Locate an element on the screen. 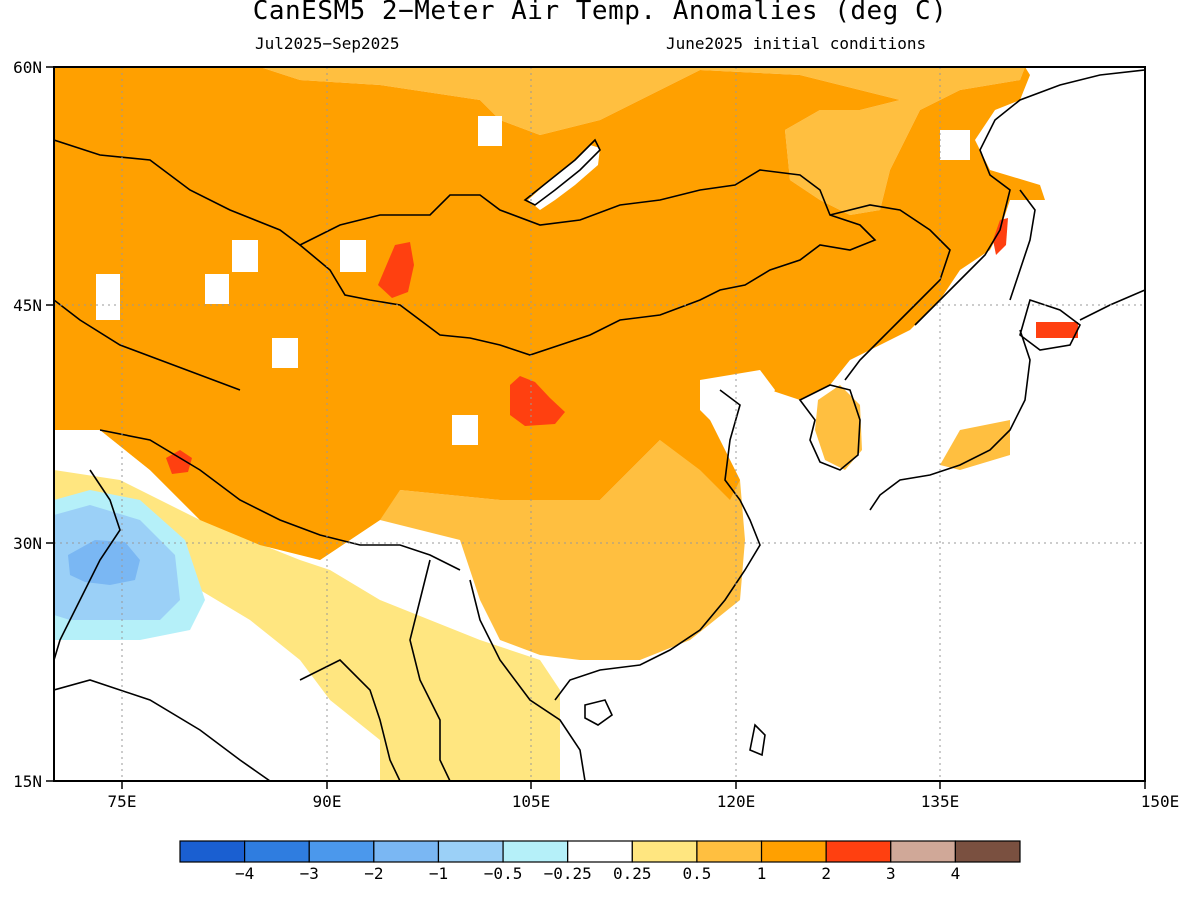  coast-korea is located at coordinates (829, 427).